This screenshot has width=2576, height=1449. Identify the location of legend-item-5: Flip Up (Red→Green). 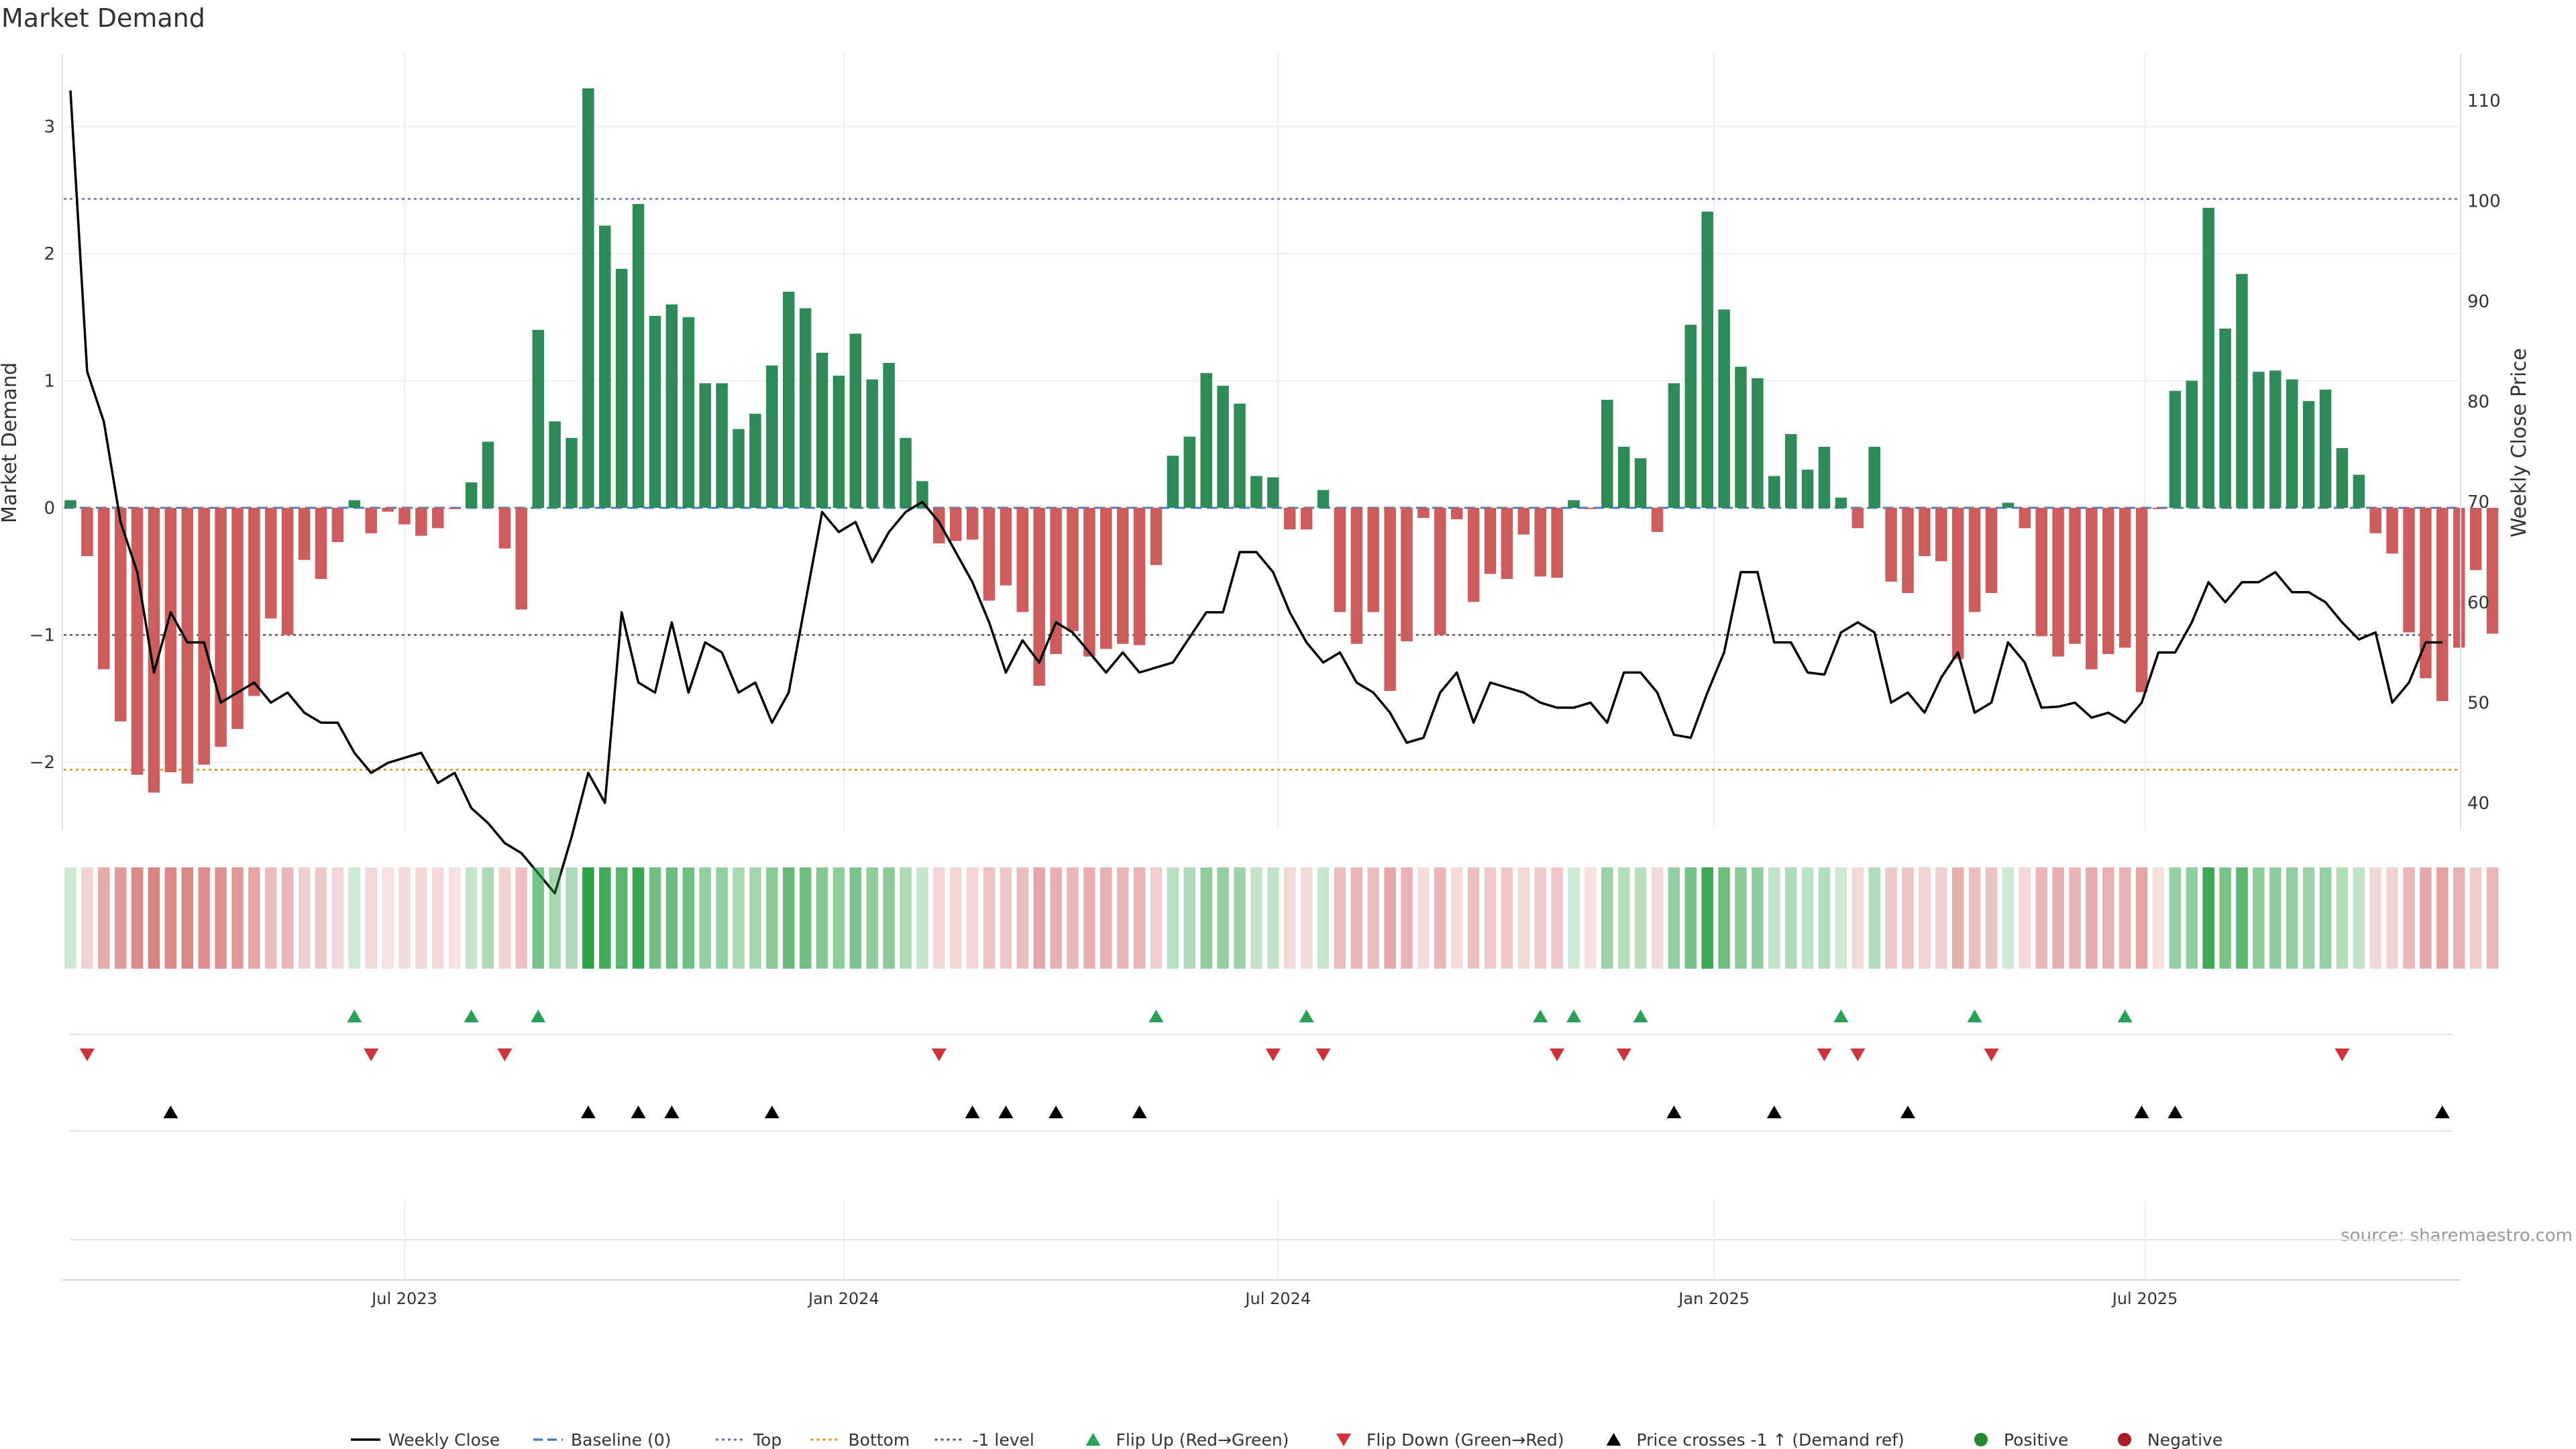
(1187, 1439).